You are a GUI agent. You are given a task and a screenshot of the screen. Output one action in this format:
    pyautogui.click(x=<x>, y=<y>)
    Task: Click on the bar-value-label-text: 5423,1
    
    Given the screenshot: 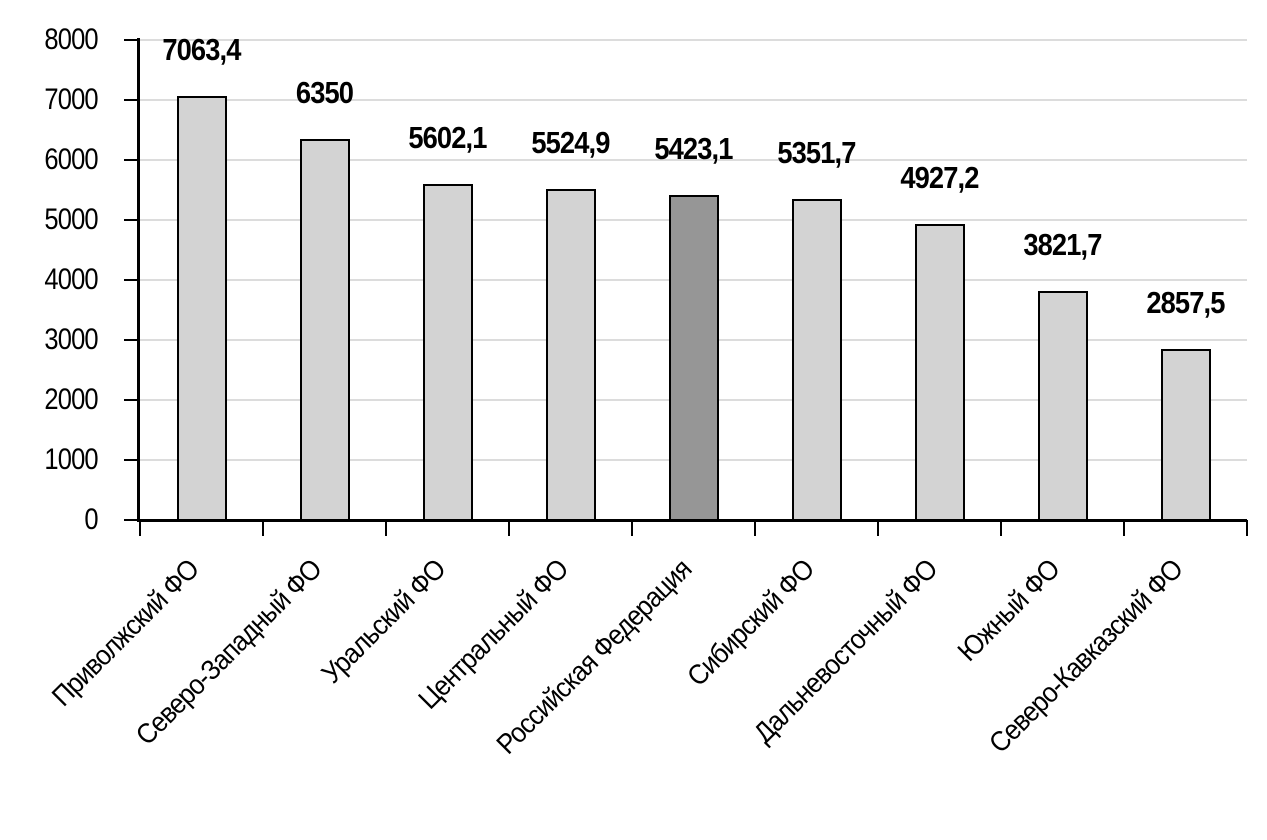 What is the action you would take?
    pyautogui.click(x=693, y=148)
    